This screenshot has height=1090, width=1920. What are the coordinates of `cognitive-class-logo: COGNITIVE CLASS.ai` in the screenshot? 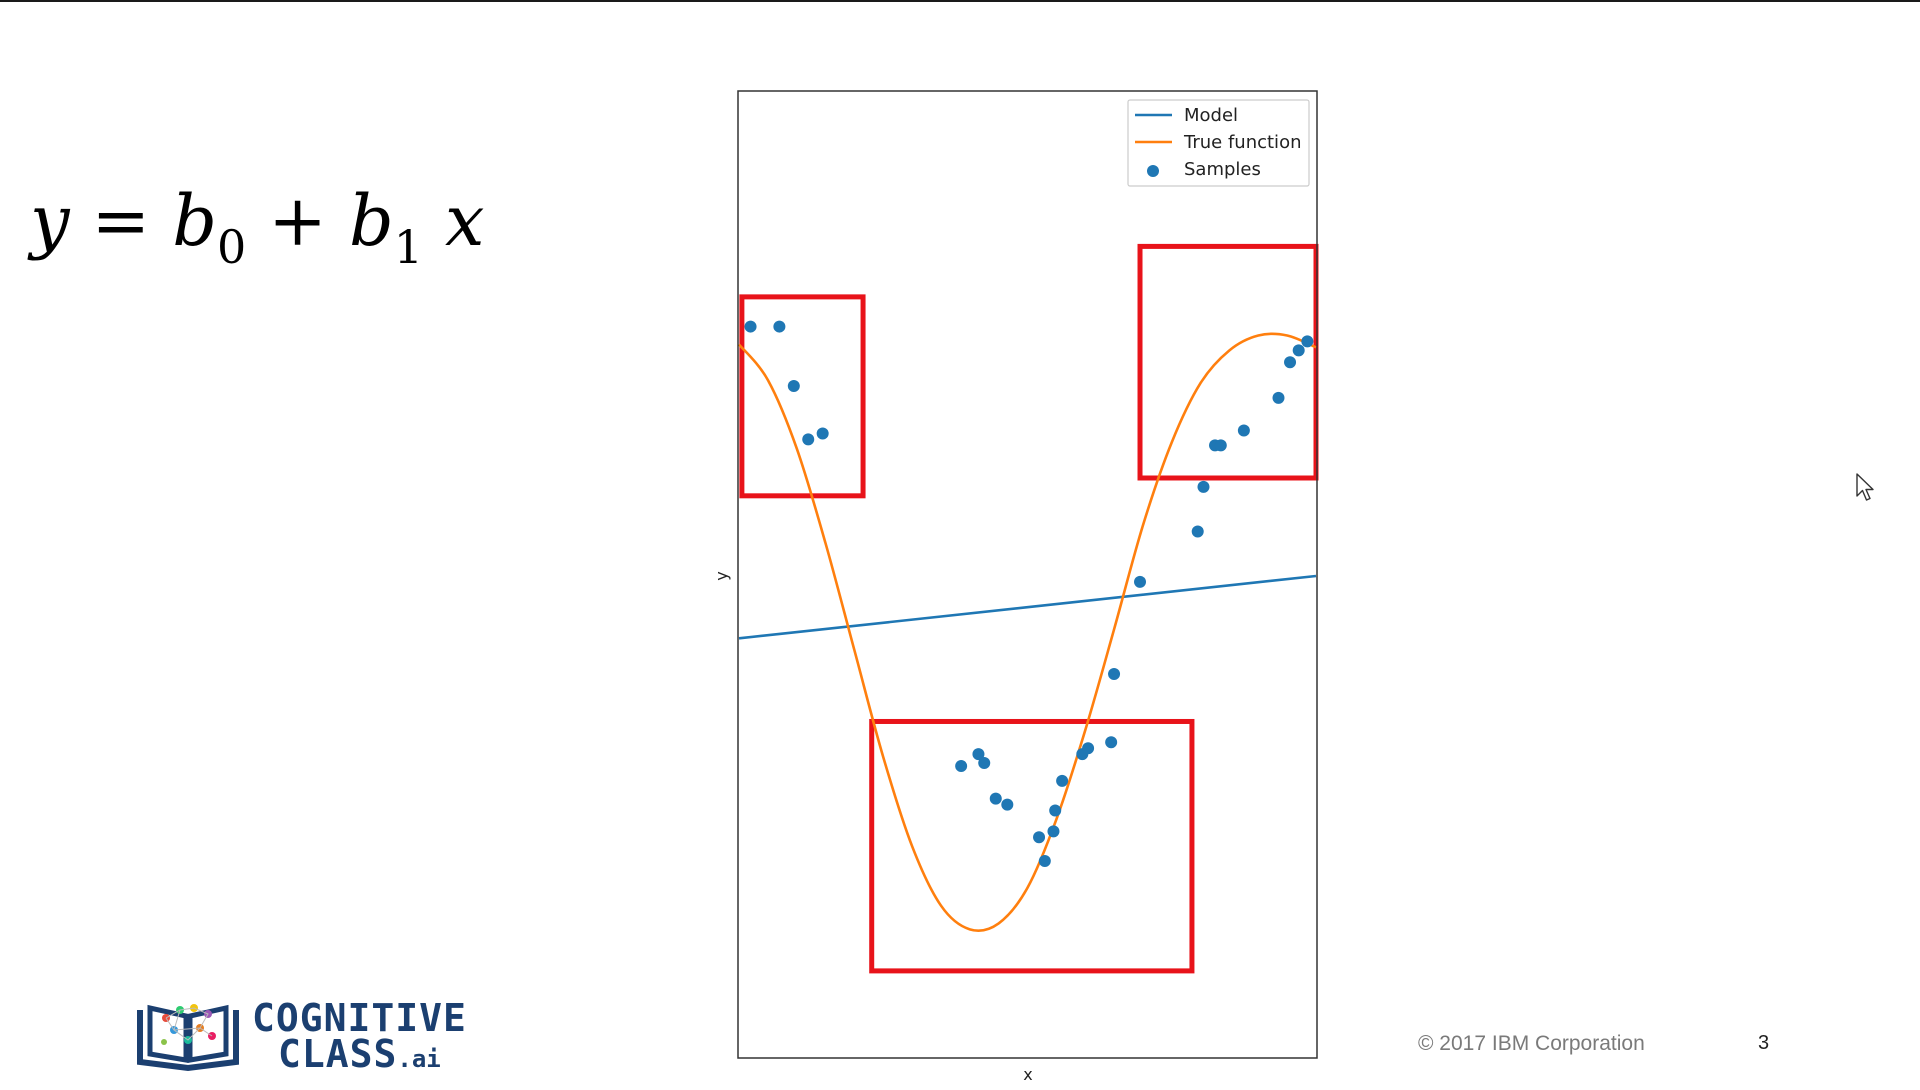 It's located at (301, 1037).